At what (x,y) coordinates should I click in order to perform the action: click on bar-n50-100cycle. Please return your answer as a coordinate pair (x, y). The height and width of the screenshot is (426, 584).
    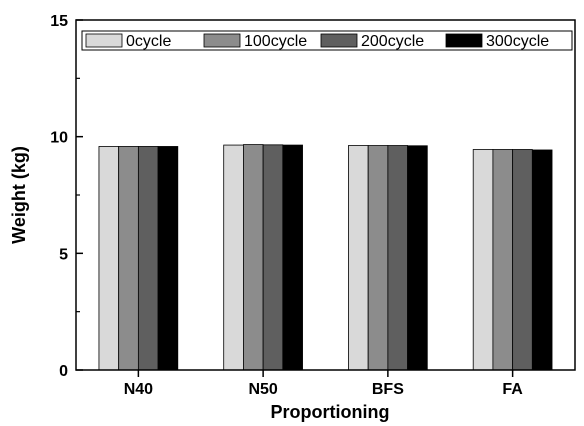
    Looking at the image, I should click on (253, 257).